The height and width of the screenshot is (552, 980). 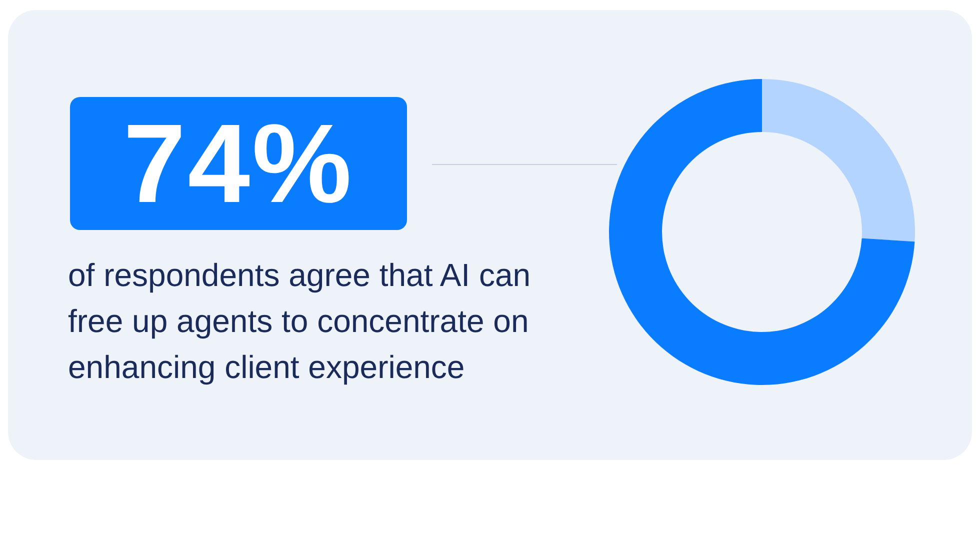 What do you see at coordinates (238, 163) in the screenshot?
I see `data-label: 74%` at bounding box center [238, 163].